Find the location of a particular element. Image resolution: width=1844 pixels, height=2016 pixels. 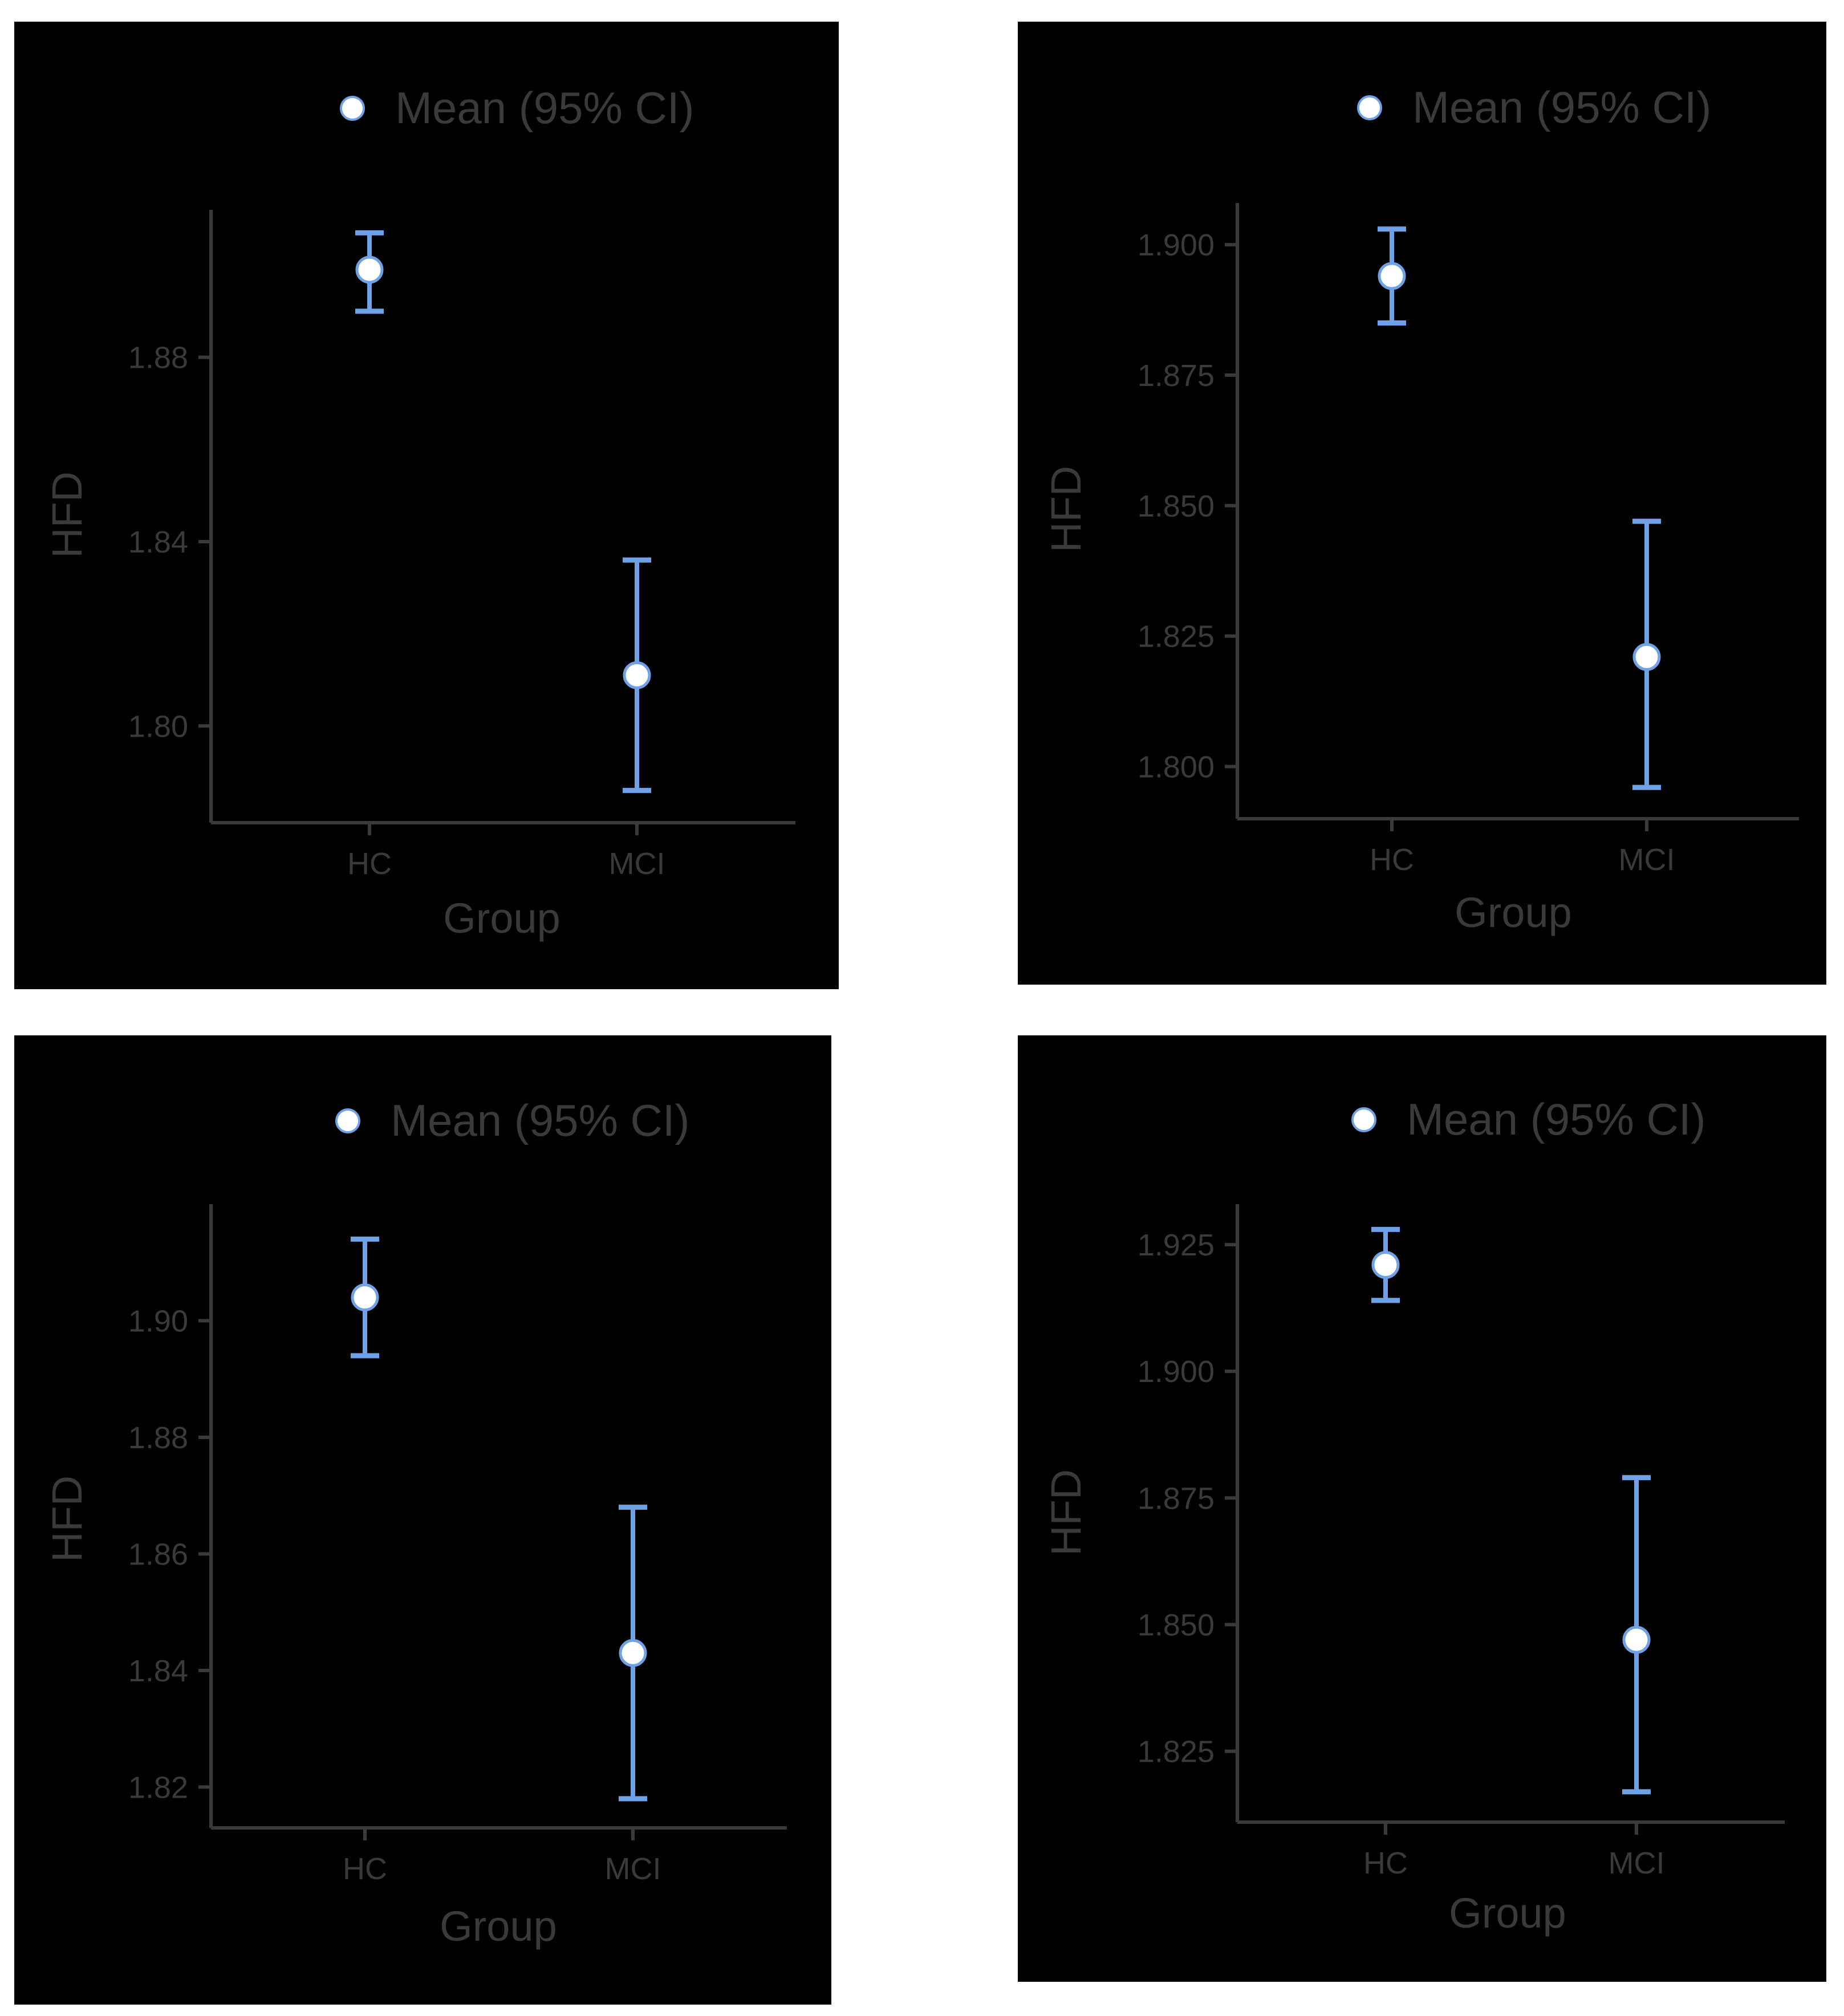

y-tick-label: 1.800 is located at coordinates (1176, 767).